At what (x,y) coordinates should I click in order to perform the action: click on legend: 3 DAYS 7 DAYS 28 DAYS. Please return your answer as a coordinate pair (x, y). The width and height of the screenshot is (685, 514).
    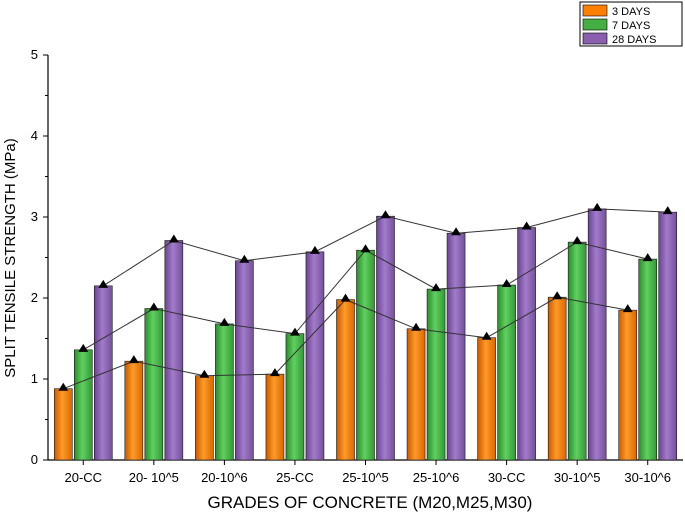
    Looking at the image, I should click on (631, 24).